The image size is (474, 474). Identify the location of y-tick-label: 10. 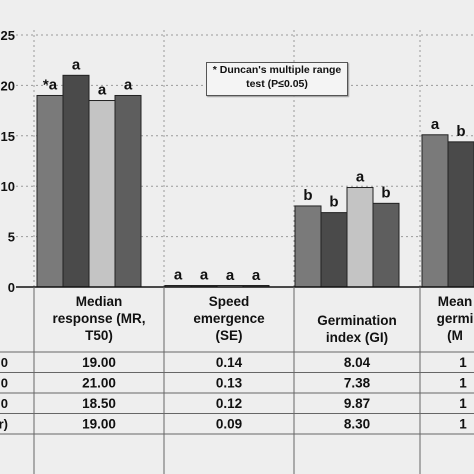
(8, 186).